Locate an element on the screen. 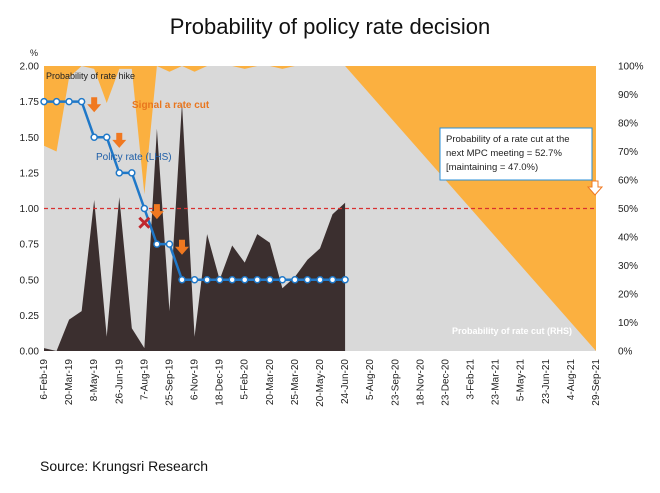  policy-label: Policy rate (LHS) is located at coordinates (134, 157).